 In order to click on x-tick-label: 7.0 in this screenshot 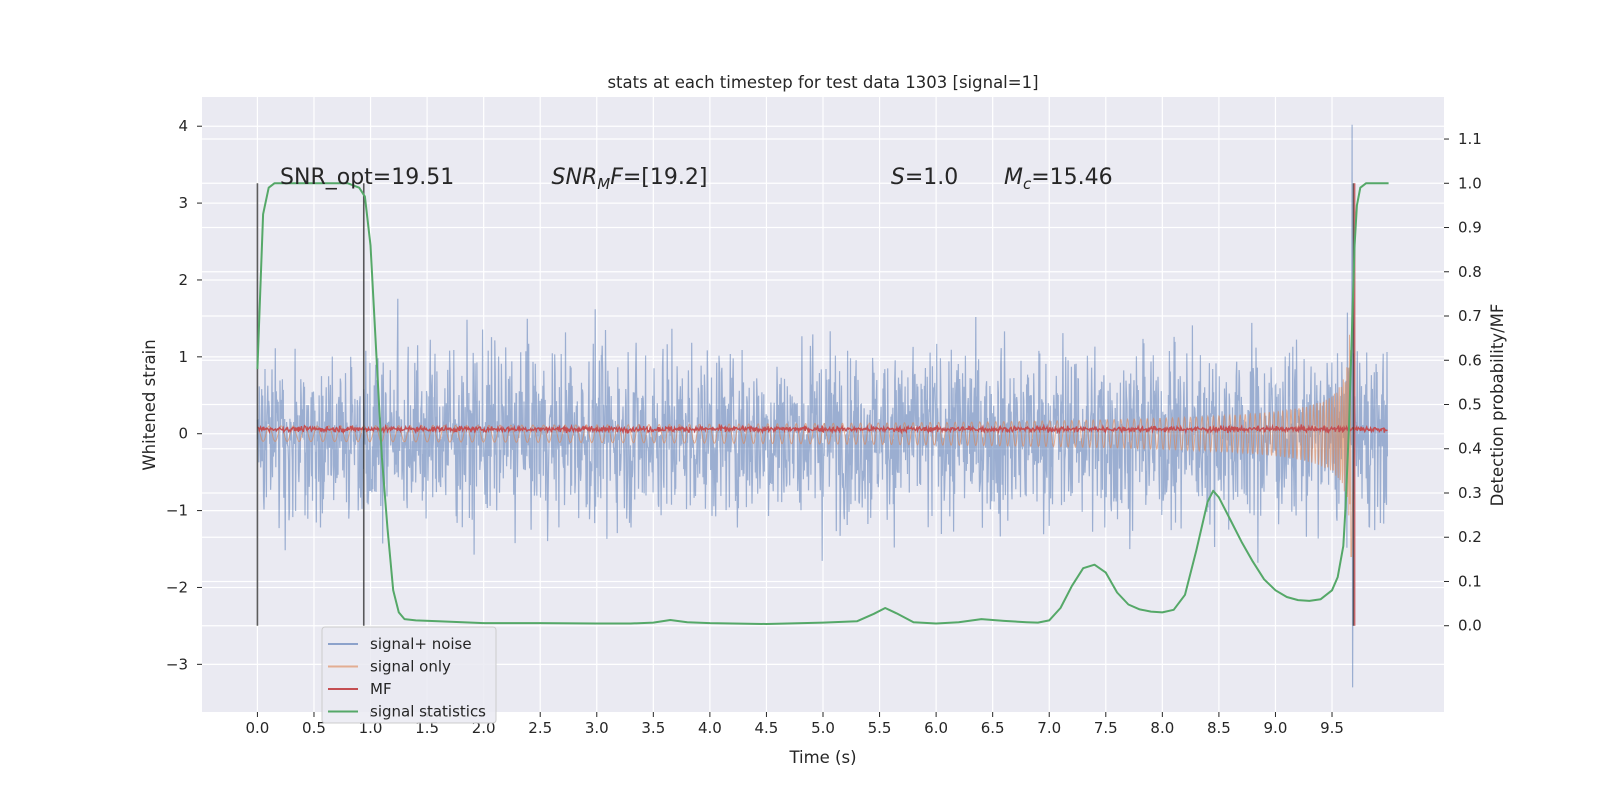, I will do `click(1049, 728)`.